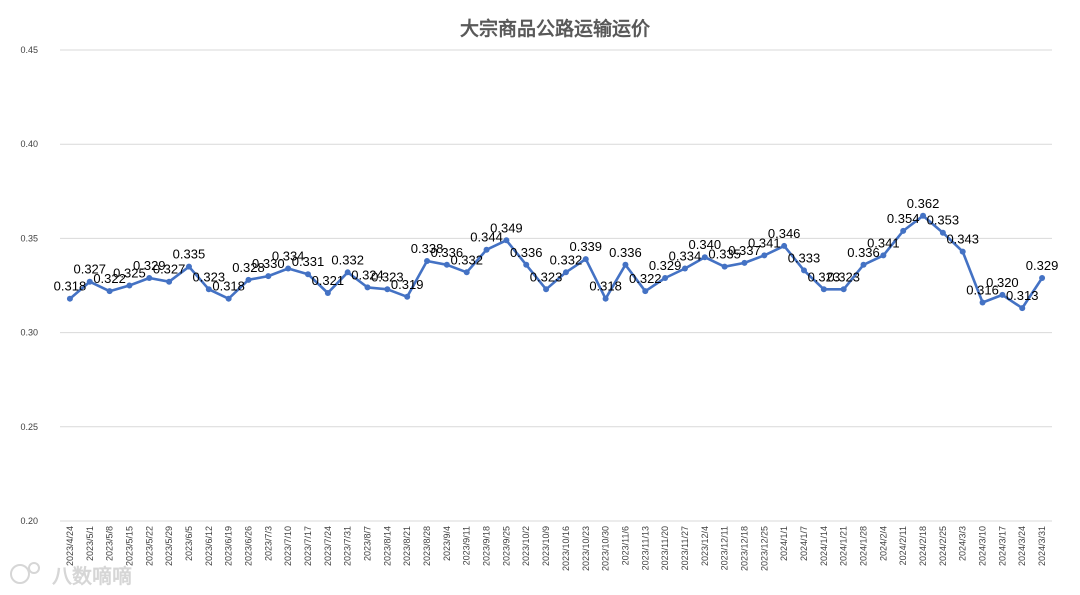 This screenshot has width=1080, height=595. What do you see at coordinates (1042, 546) in the screenshot?
I see `x-tick-label: 2024/3/31` at bounding box center [1042, 546].